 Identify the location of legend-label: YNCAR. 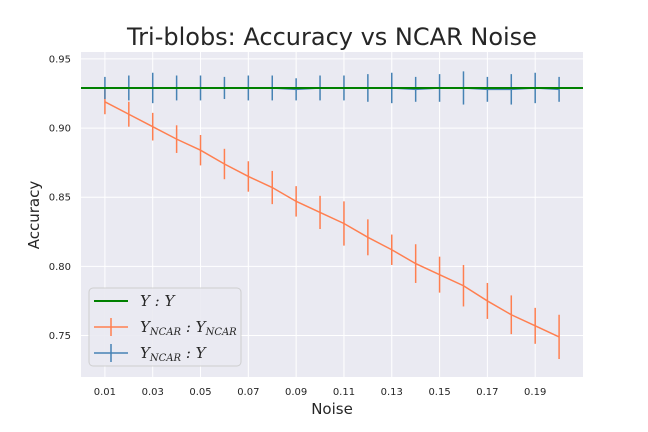
(188, 328).